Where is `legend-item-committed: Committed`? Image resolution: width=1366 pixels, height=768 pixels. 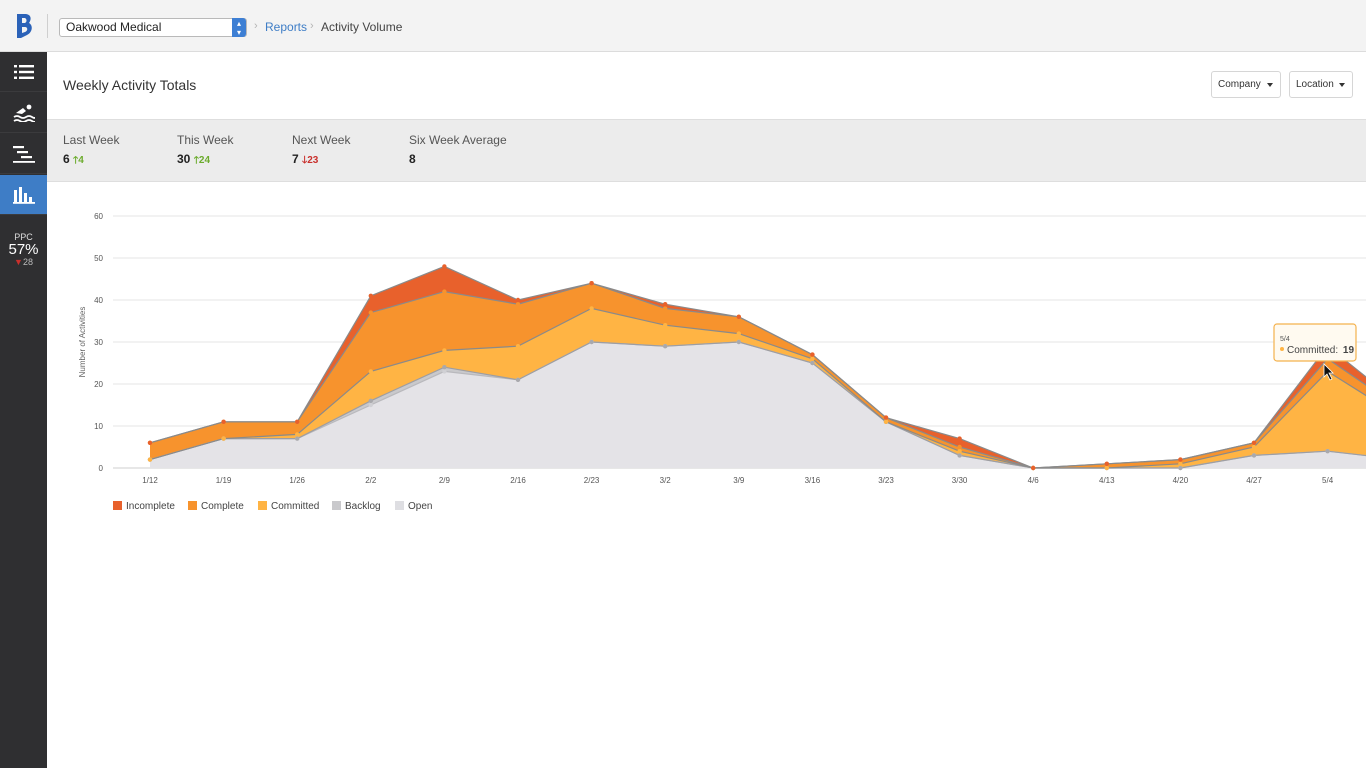
legend-item-committed: Committed is located at coordinates (288, 506).